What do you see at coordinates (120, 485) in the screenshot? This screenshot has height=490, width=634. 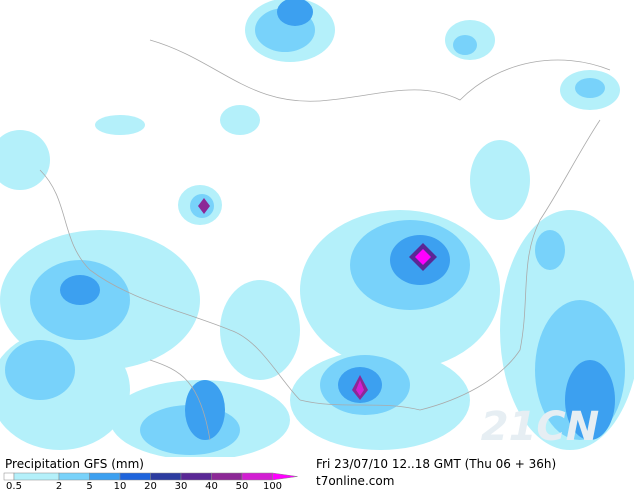 I see `legend-label: 10` at bounding box center [120, 485].